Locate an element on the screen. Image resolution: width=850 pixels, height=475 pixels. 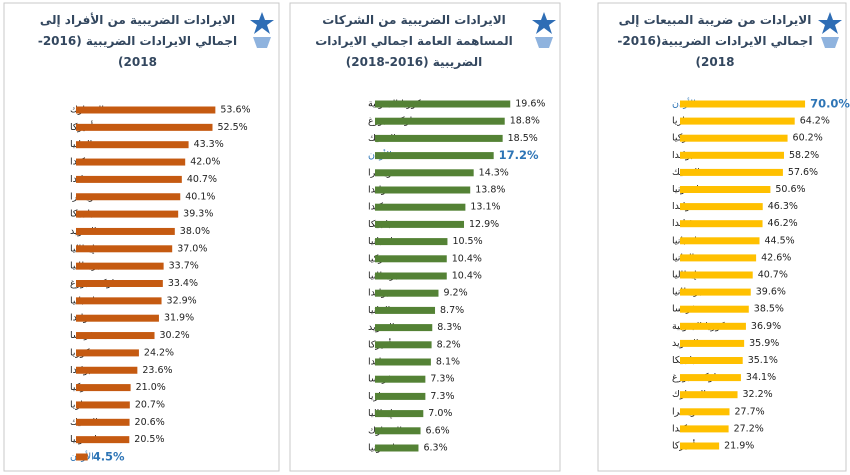
value-label: 18.8% is located at coordinates (525, 121).